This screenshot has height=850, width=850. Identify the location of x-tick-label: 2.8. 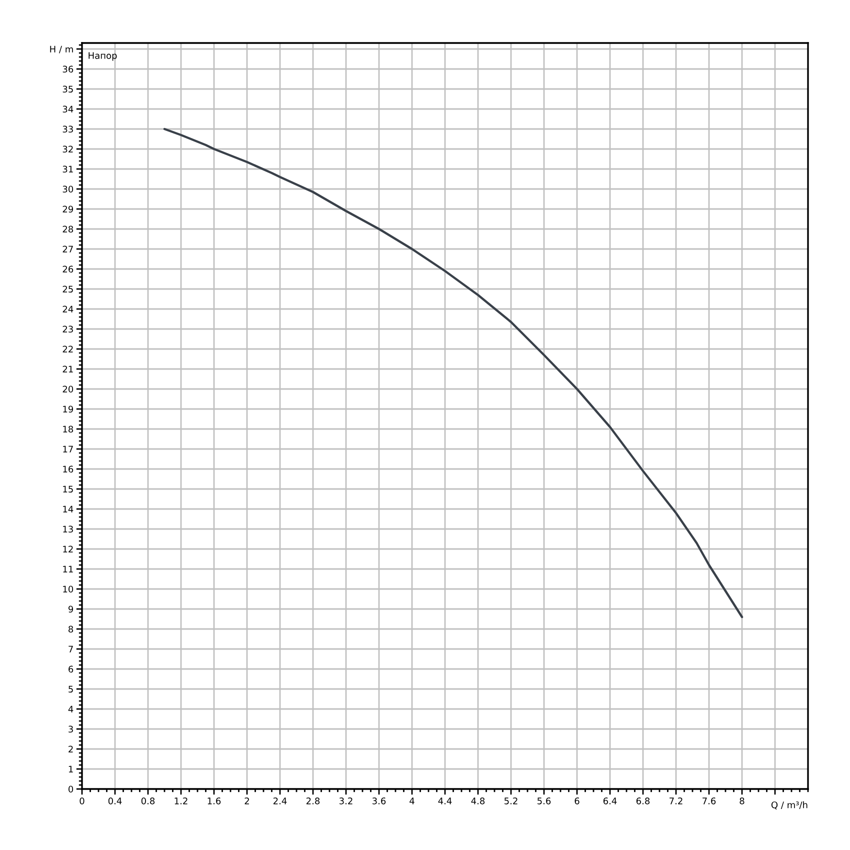
(313, 800).